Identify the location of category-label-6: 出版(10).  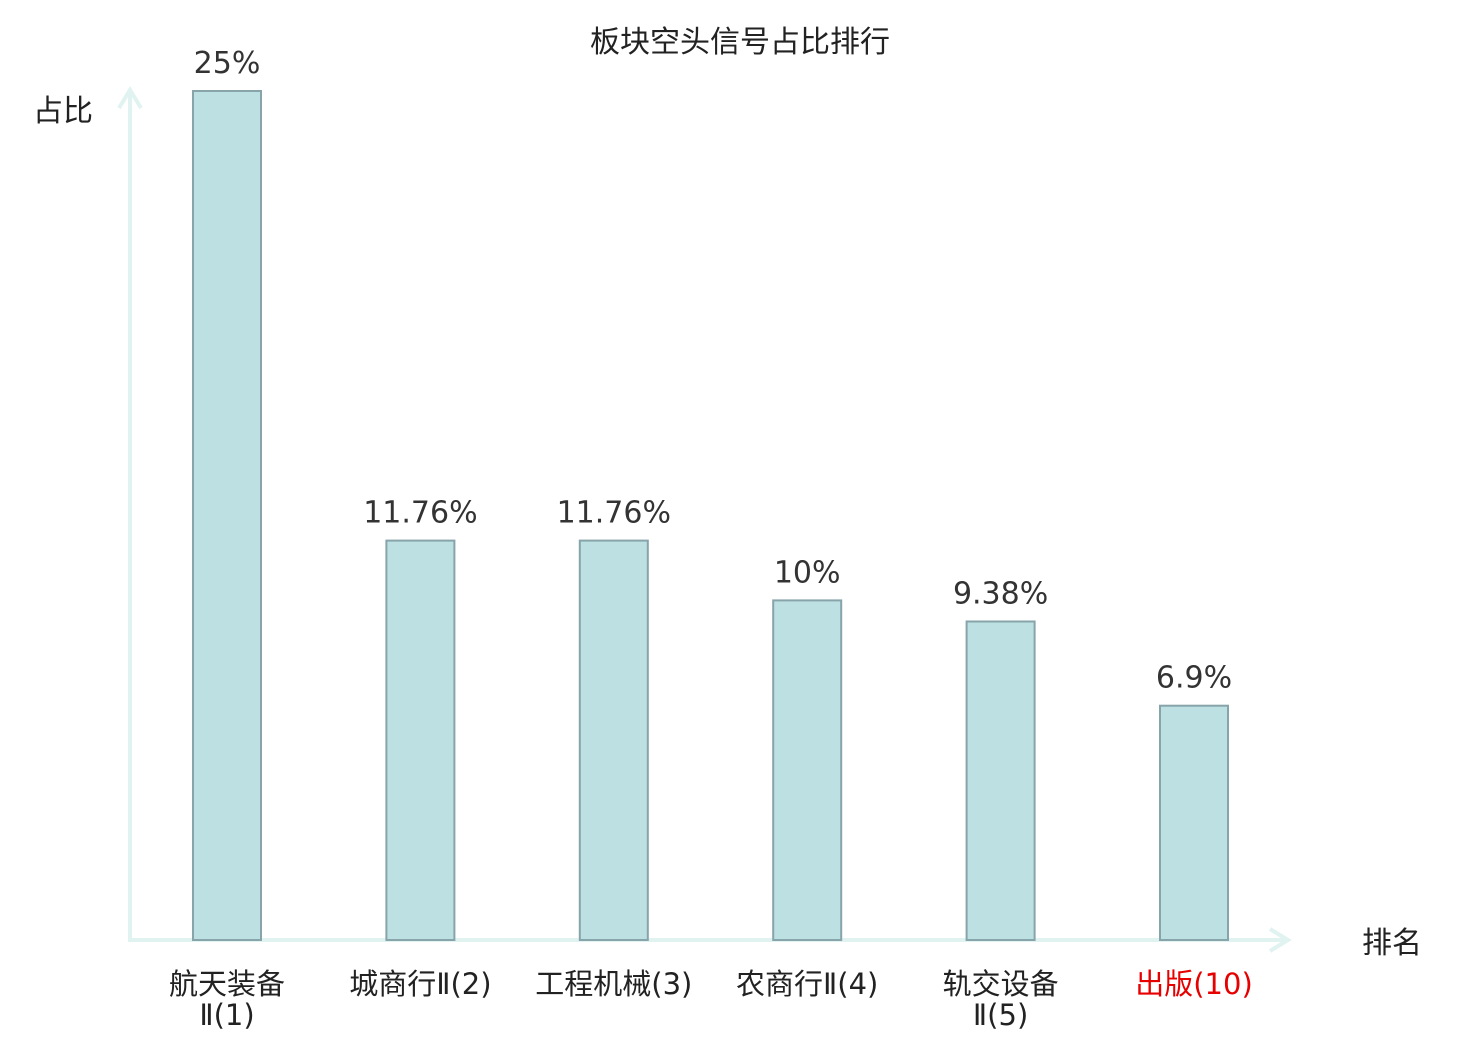
(1194, 984).